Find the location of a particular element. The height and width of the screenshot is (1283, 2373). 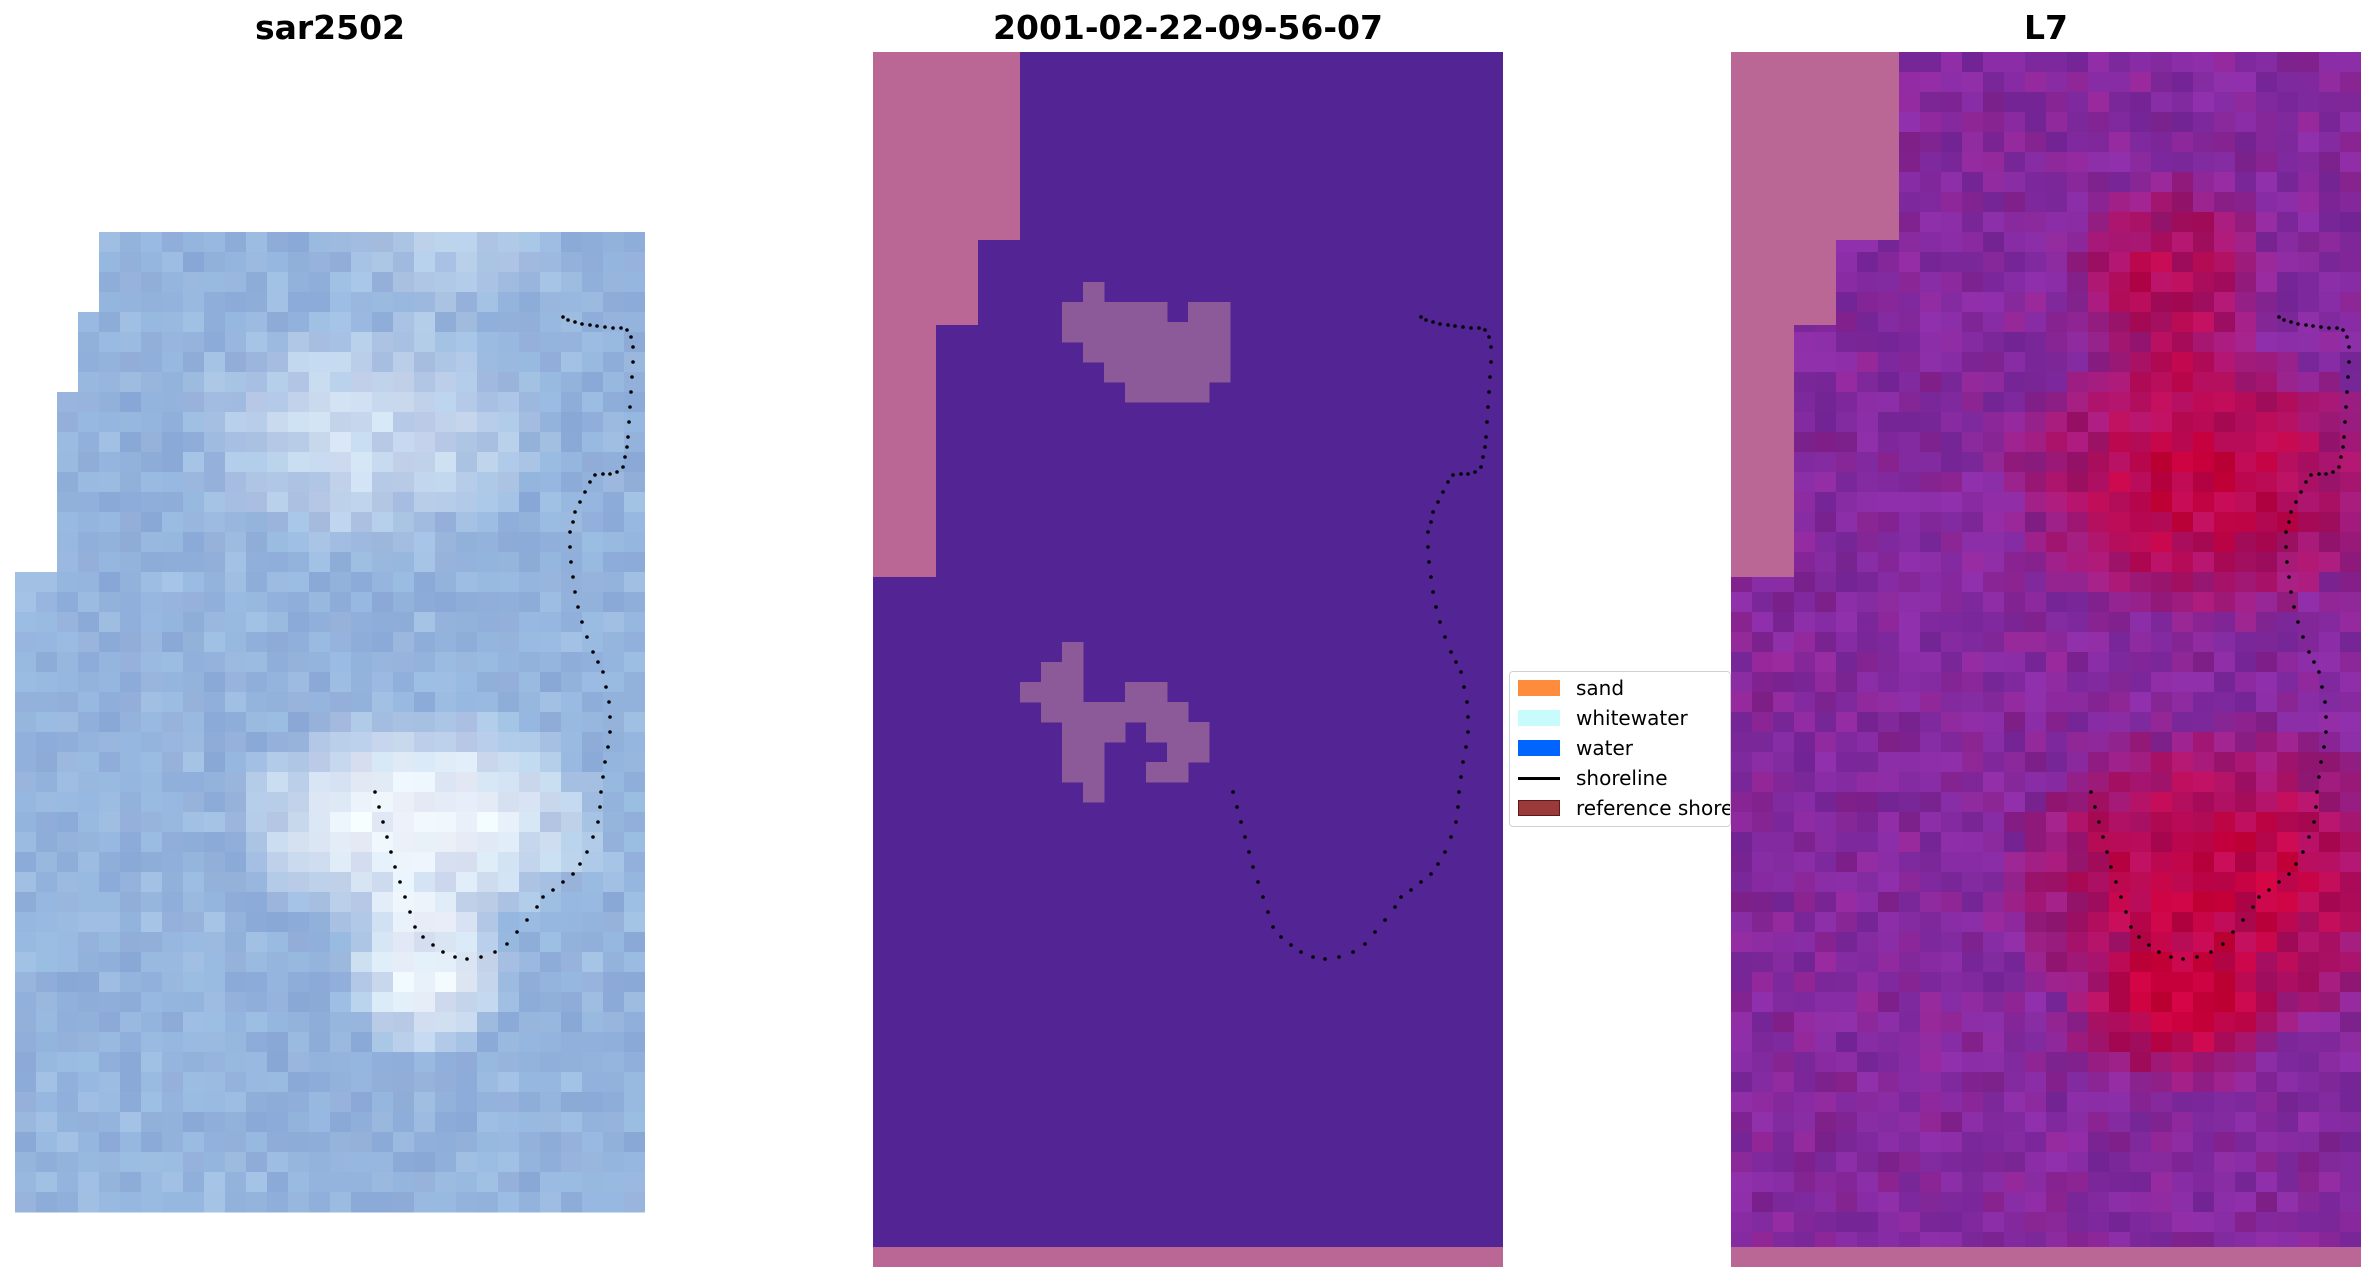

nodata-area is located at coordinates (1815, 146).